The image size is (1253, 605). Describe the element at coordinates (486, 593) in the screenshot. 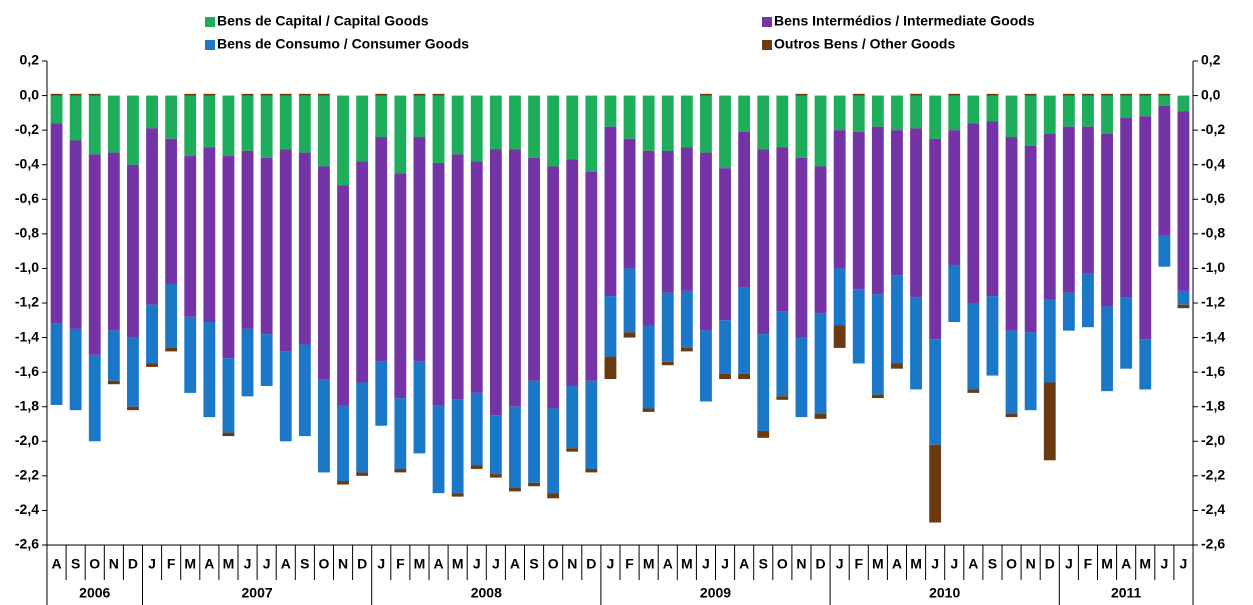

I see `year-label: 2008` at that location.